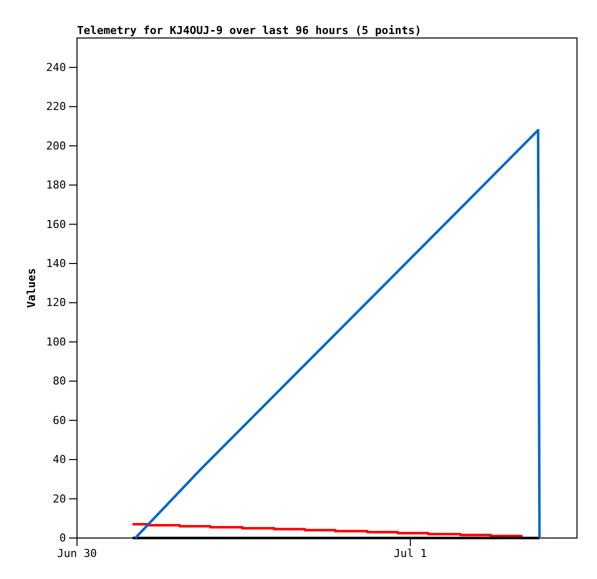  Describe the element at coordinates (56, 303) in the screenshot. I see `y-tick-label: 120` at that location.